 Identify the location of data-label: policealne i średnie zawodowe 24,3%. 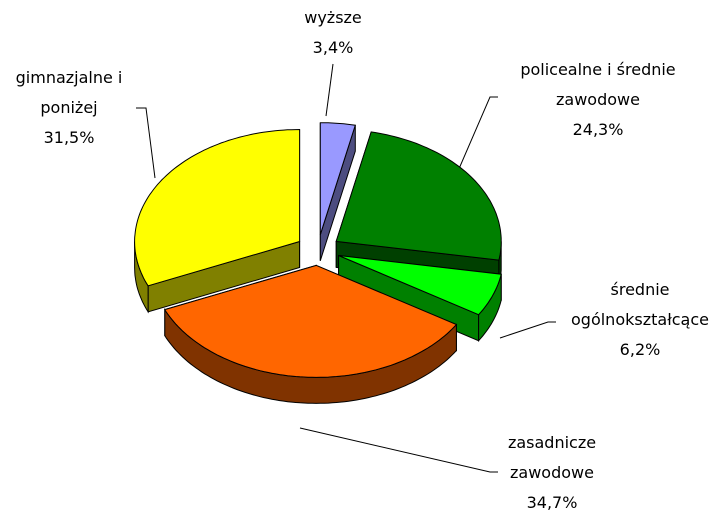
(598, 100).